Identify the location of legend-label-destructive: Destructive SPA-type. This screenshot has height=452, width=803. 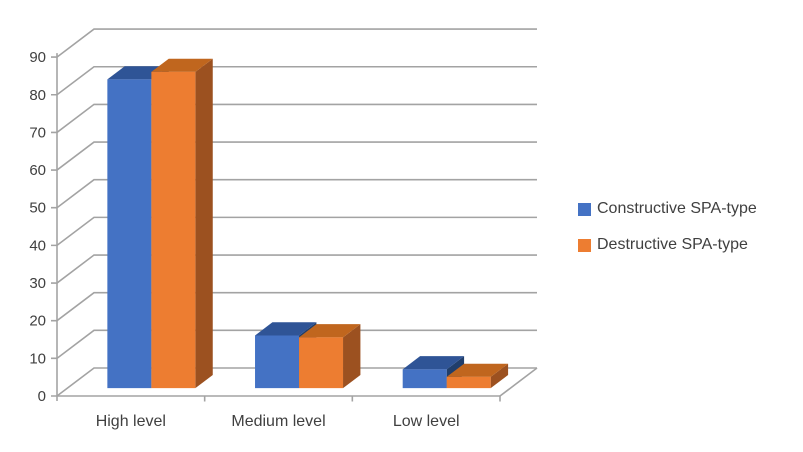
(672, 244).